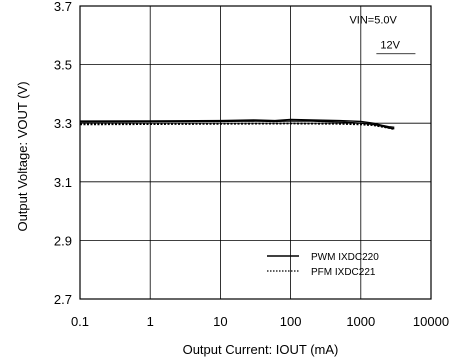 The width and height of the screenshot is (450, 362). Describe the element at coordinates (431, 321) in the screenshot. I see `x-tick-label: 10000` at that location.